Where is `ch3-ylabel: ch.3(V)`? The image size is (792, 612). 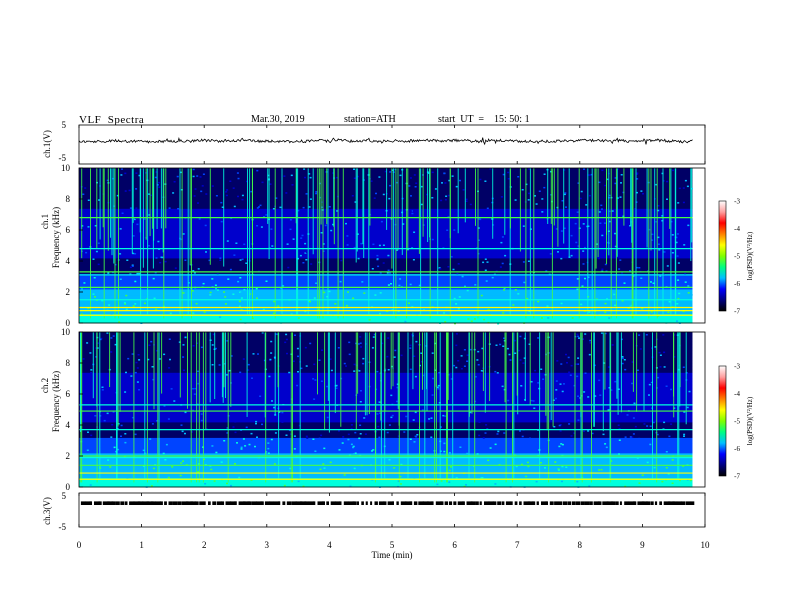
ch3-ylabel: ch.3(V) is located at coordinates (47, 511).